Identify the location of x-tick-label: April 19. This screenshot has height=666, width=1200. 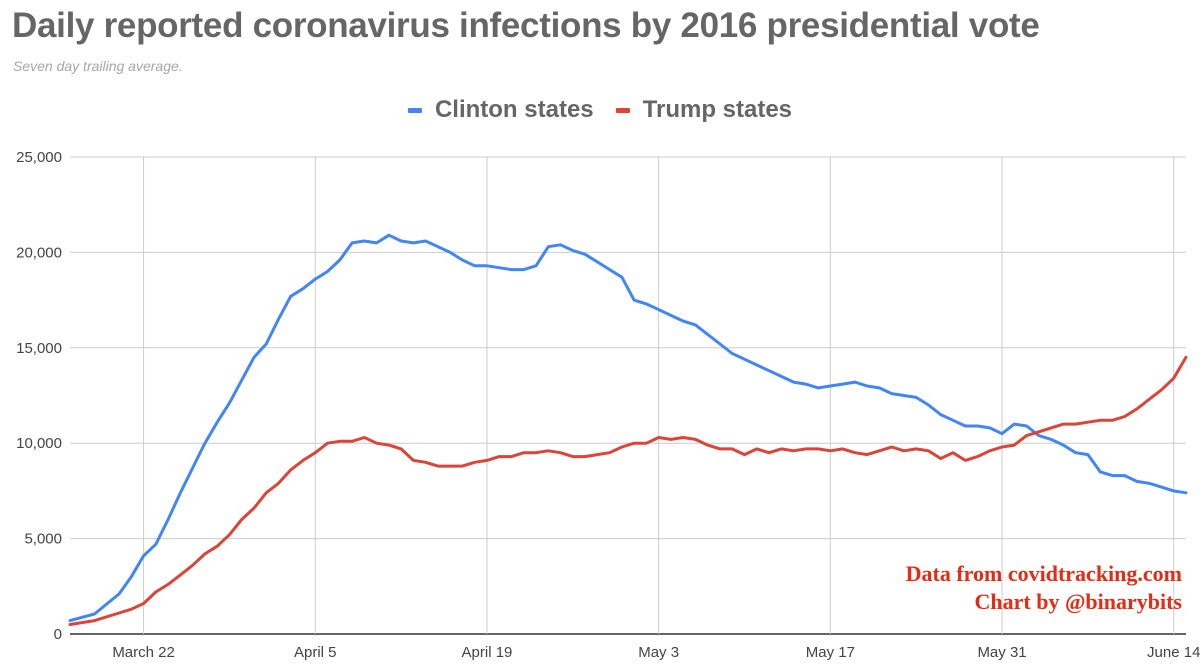
(487, 652).